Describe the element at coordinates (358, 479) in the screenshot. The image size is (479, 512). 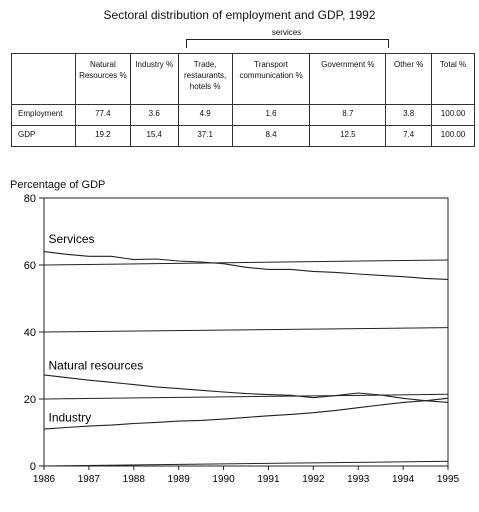
I see `x-tick-label: 1993` at that location.